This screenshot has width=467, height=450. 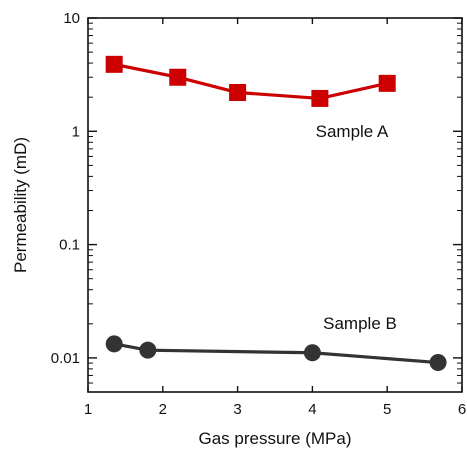 What do you see at coordinates (312, 409) in the screenshot?
I see `x-tick-label: 4` at bounding box center [312, 409].